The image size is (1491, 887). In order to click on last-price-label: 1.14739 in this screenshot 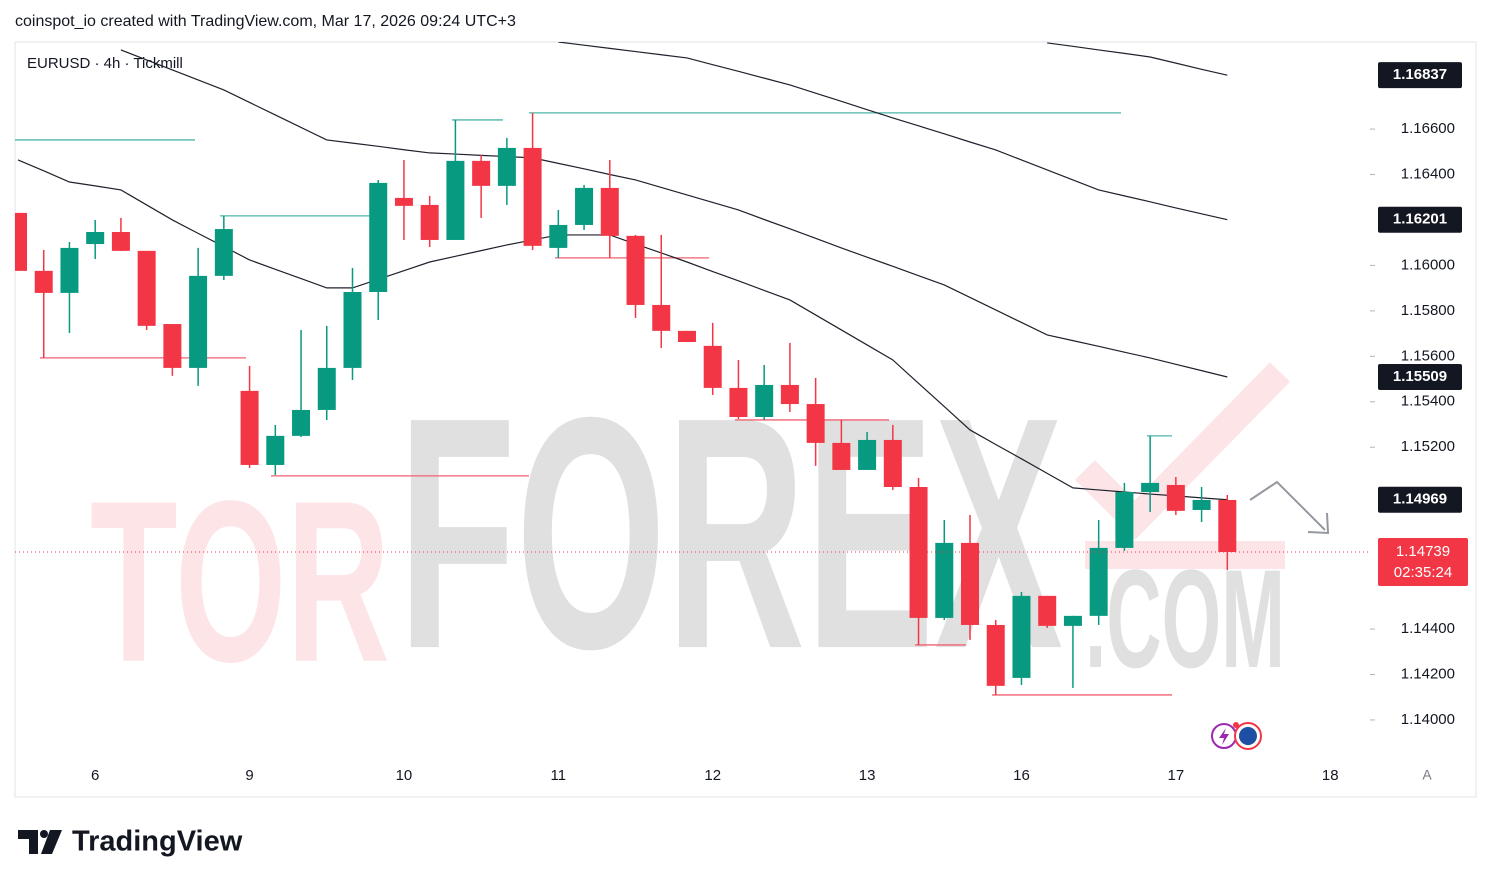, I will do `click(1423, 551)`.